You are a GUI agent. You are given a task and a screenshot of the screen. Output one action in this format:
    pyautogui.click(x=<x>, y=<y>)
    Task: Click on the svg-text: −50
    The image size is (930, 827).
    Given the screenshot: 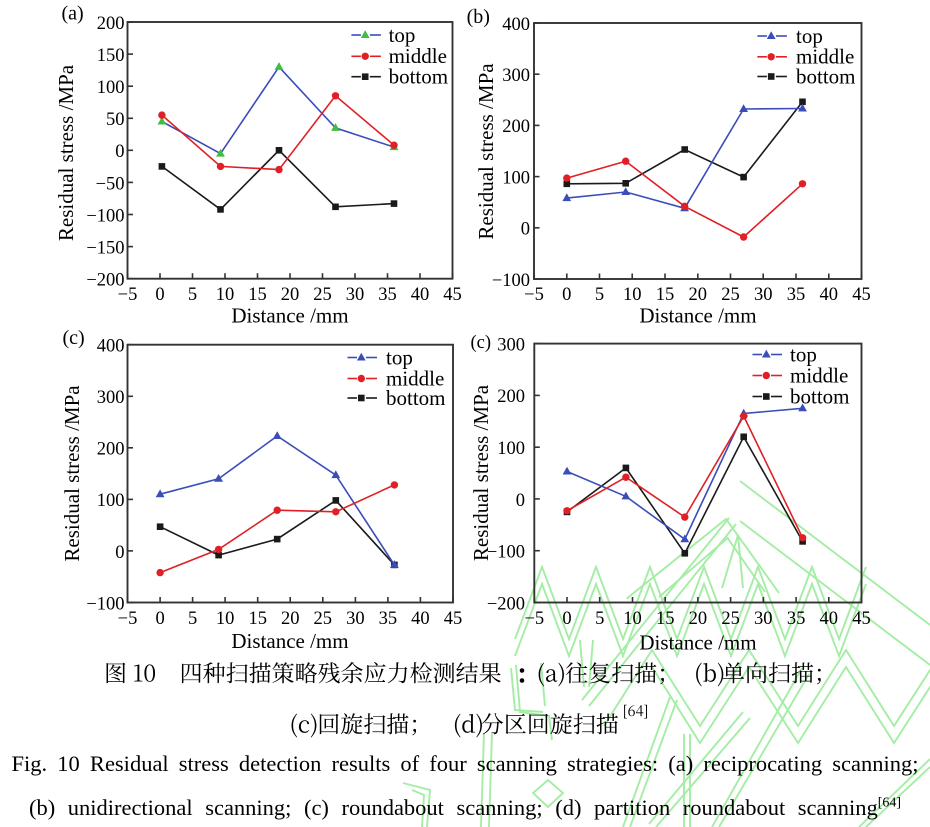 What is the action you would take?
    pyautogui.click(x=110, y=184)
    